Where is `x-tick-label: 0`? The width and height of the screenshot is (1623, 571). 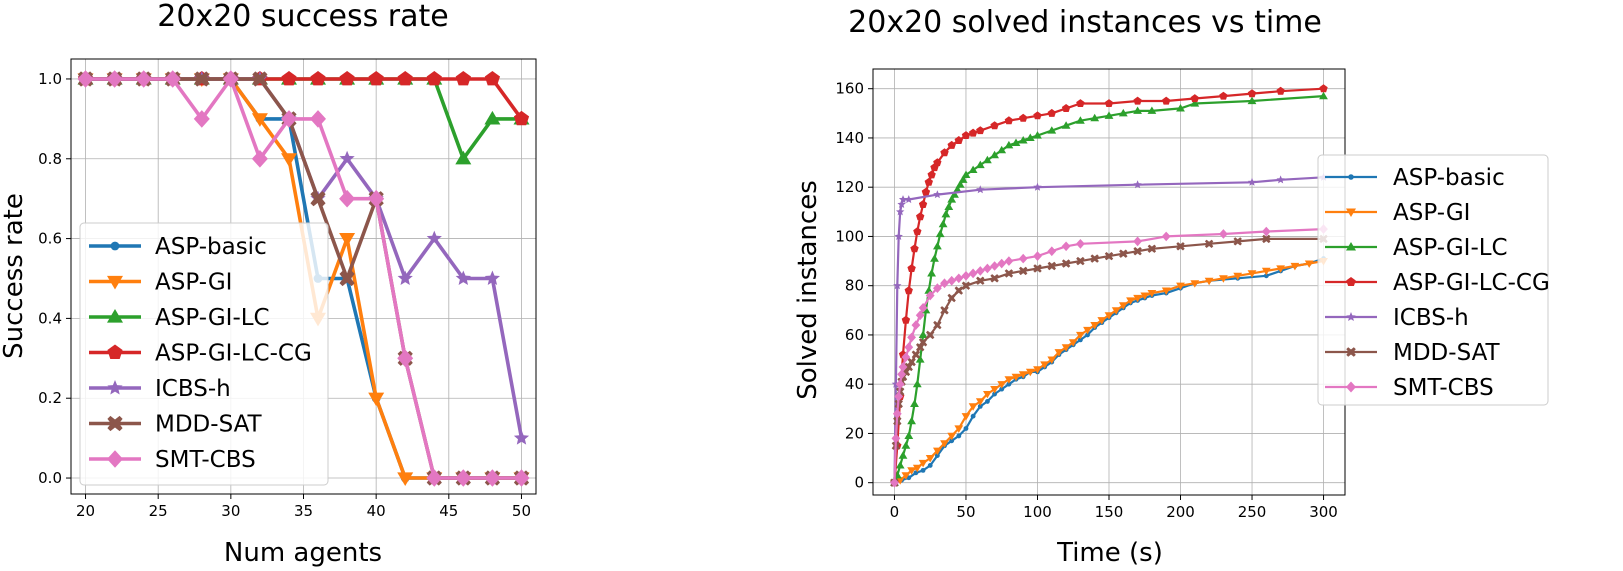 x-tick-label: 0 is located at coordinates (895, 512).